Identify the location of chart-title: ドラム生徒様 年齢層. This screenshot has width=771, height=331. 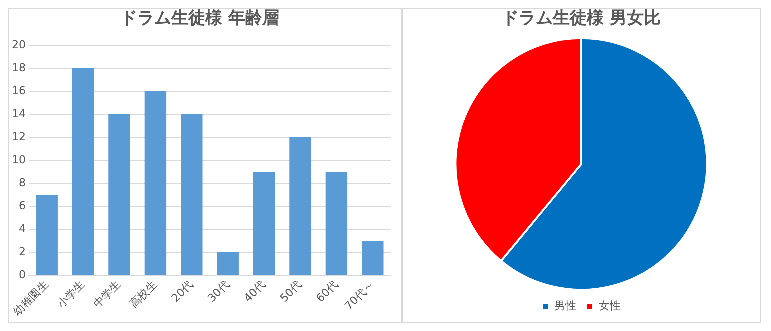
(200, 18).